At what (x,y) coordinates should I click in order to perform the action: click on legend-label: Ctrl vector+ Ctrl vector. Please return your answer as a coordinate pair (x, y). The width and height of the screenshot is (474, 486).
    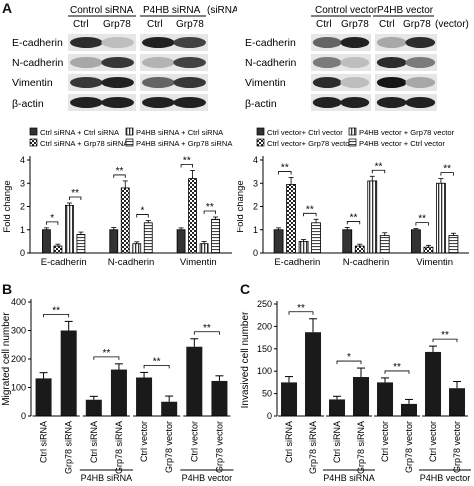
    Looking at the image, I should click on (305, 132).